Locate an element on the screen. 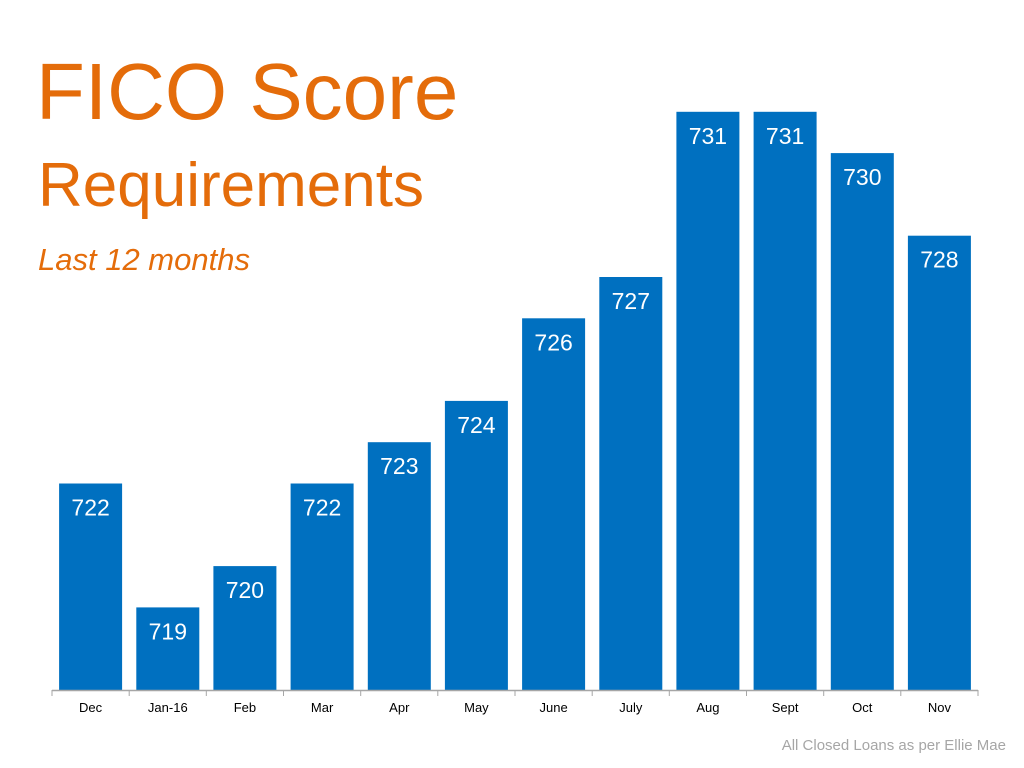 The height and width of the screenshot is (768, 1024). bar-value-label: 726 is located at coordinates (553, 342).